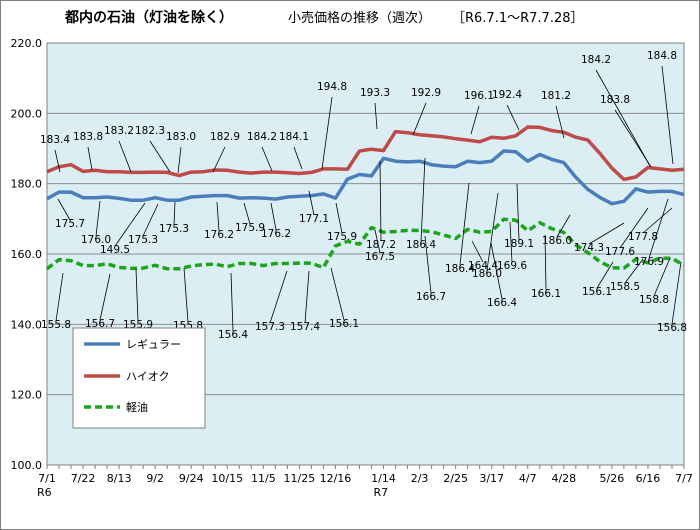 Image resolution: width=700 pixels, height=530 pixels. Describe the element at coordinates (27, 324) in the screenshot. I see `y-tick-label: 140.0` at that location.